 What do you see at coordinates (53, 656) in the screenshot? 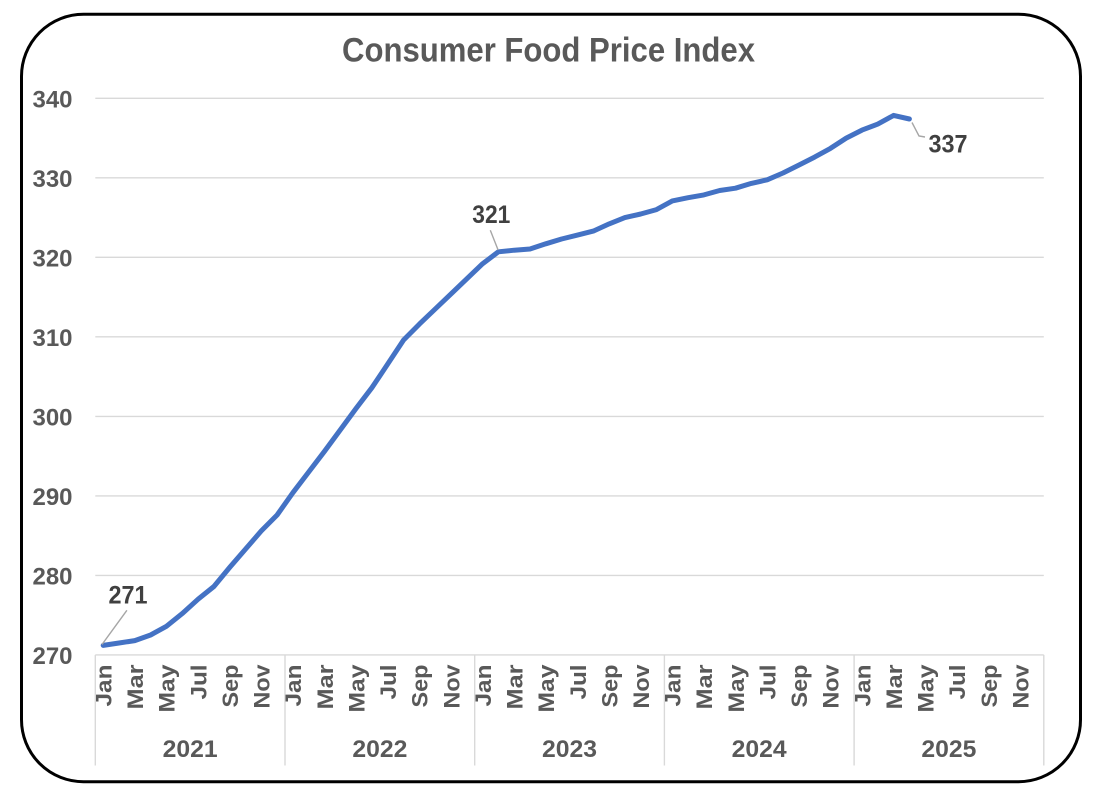
I see `svg-text: 270` at bounding box center [53, 656].